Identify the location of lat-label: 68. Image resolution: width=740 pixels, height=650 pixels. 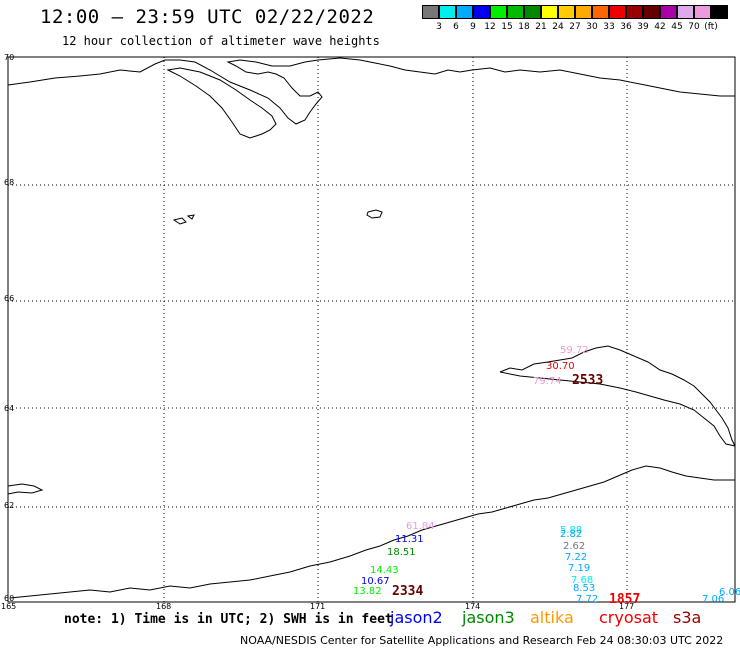
(9, 182).